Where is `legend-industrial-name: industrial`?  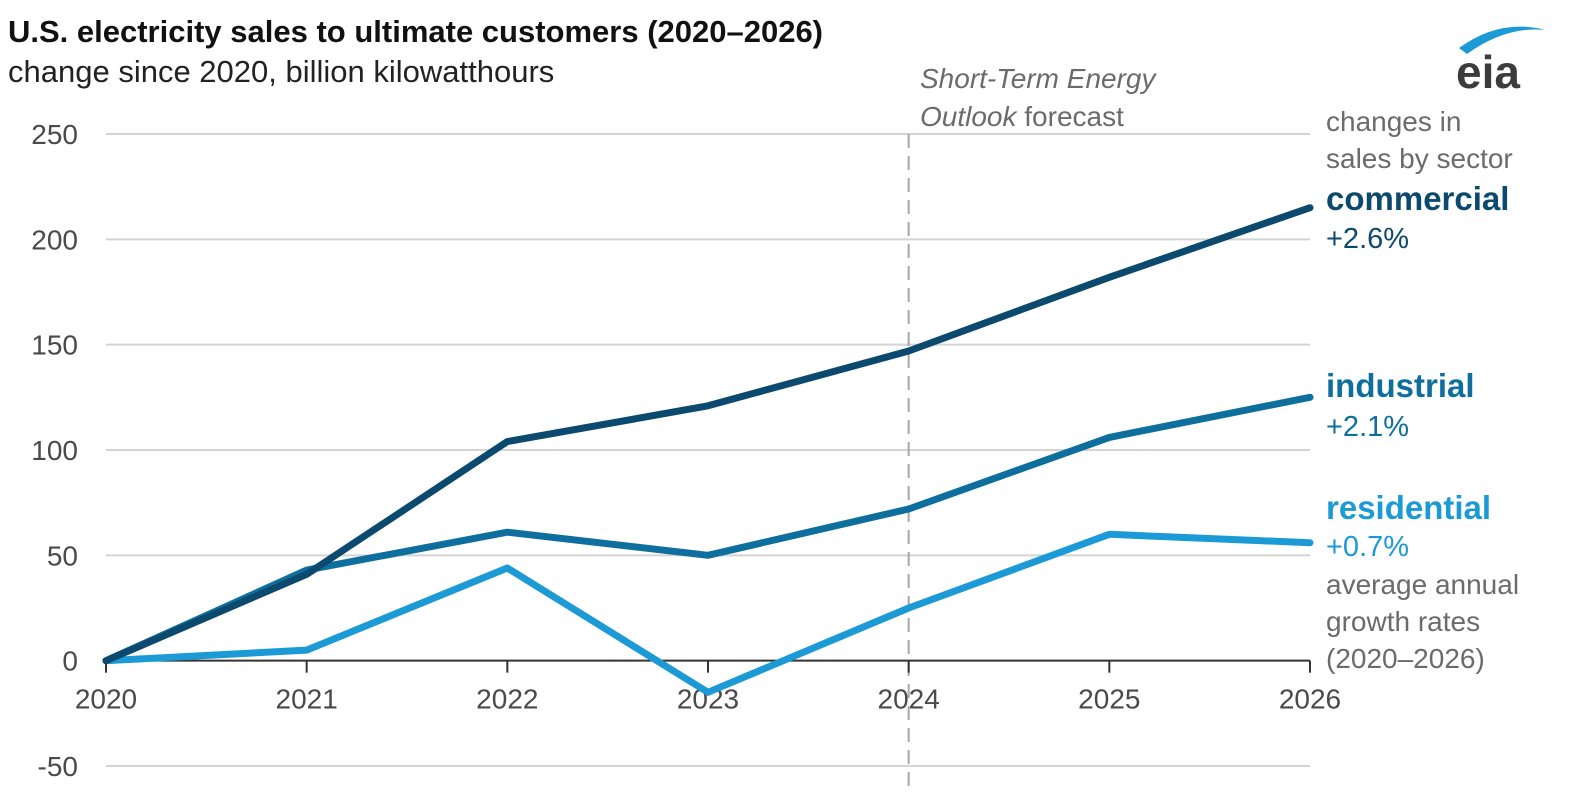 legend-industrial-name: industrial is located at coordinates (1400, 385).